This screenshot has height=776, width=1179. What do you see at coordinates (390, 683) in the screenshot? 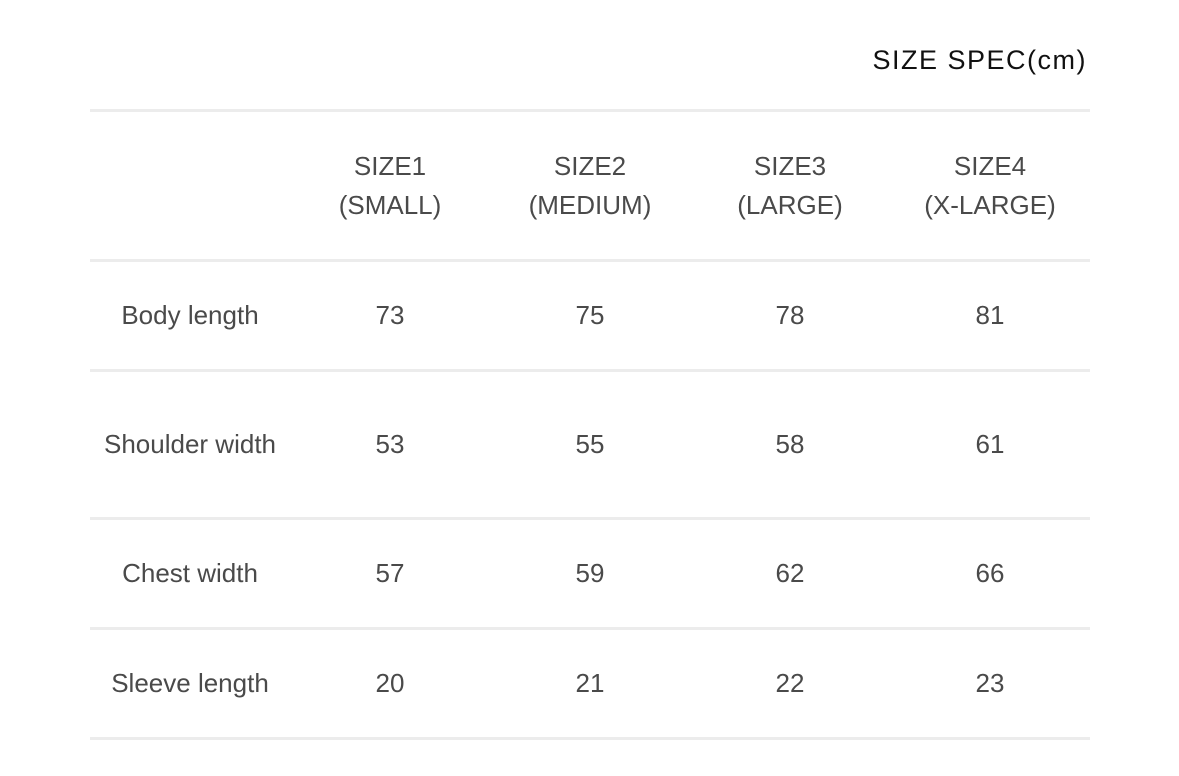
I see `cell-value: 20` at bounding box center [390, 683].